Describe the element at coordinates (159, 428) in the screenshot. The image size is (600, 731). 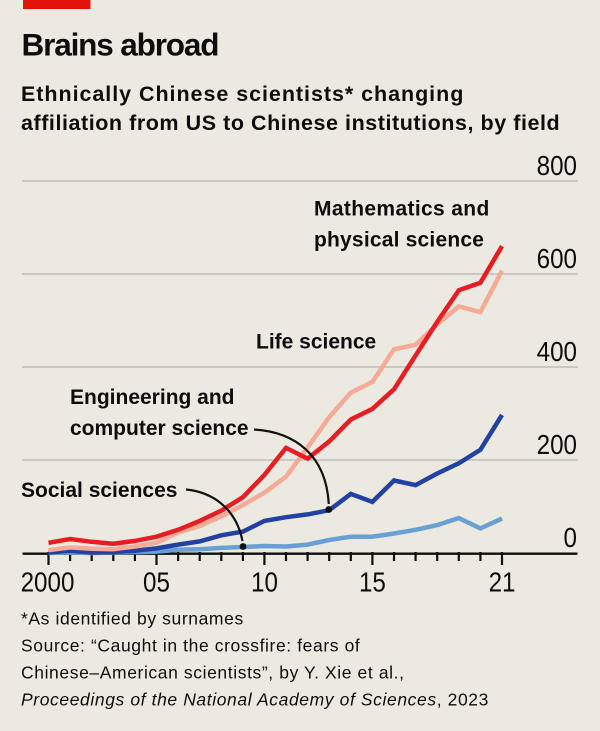
I see `svg-text: computer science` at that location.